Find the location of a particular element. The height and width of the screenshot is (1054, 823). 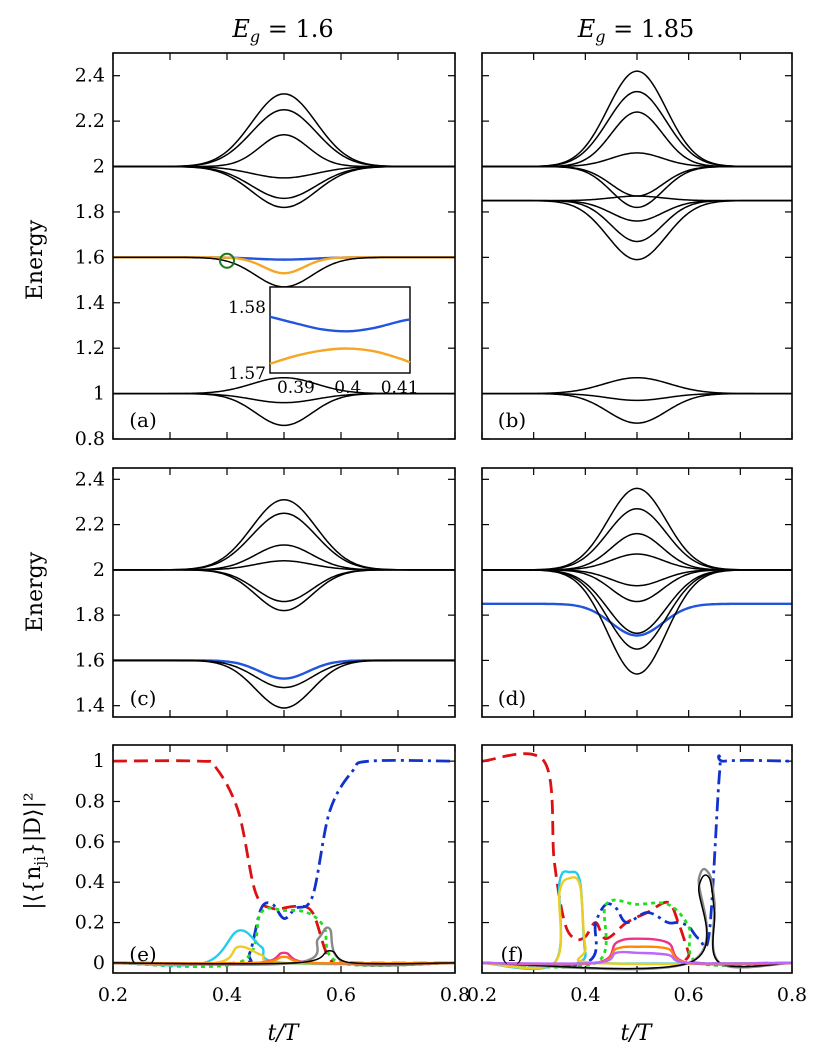

column-title-right: Eg = 1.85 is located at coordinates (636, 30).